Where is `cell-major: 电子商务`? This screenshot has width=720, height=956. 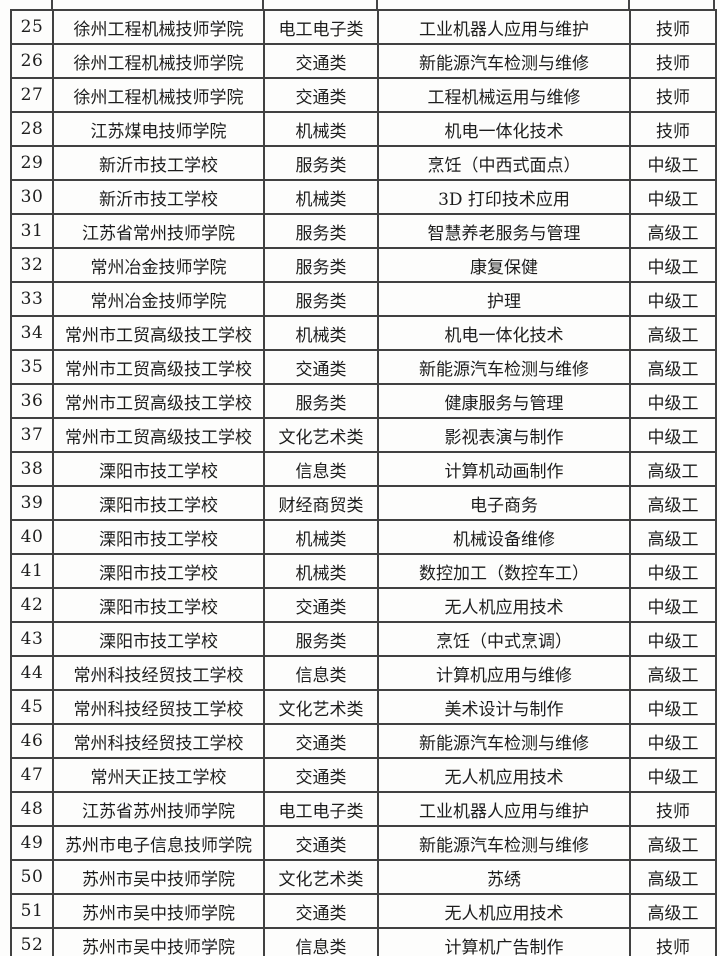
cell-major: 电子商务 is located at coordinates (504, 503).